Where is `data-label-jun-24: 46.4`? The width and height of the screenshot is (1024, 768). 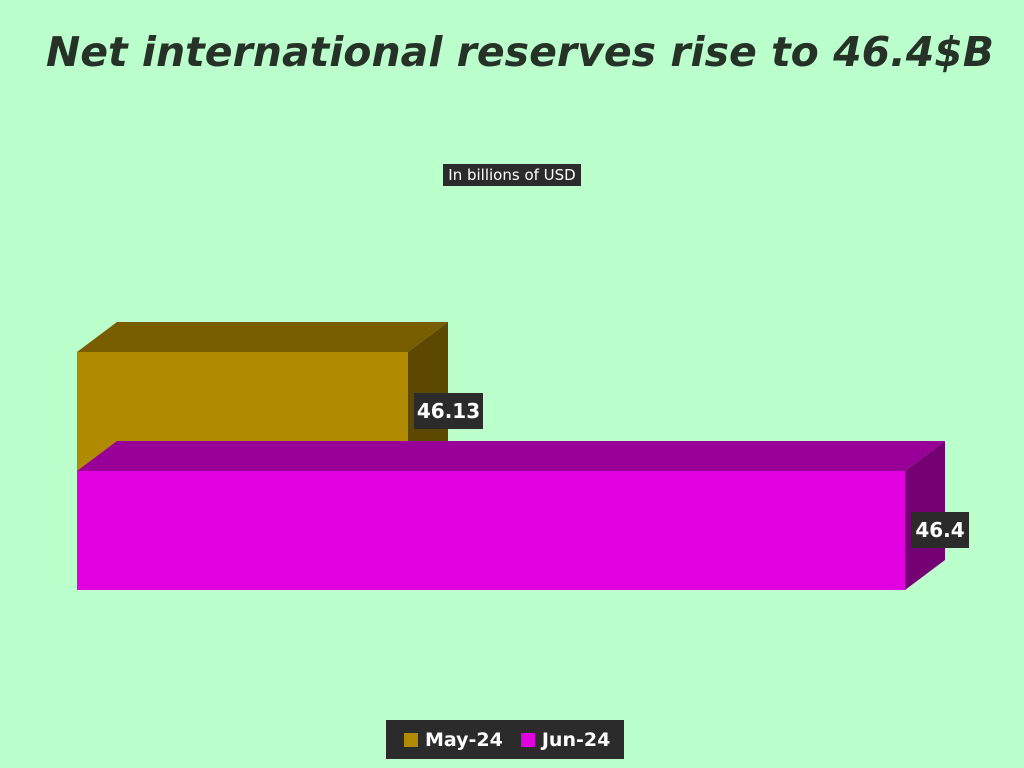
data-label-jun-24: 46.4 is located at coordinates (939, 530).